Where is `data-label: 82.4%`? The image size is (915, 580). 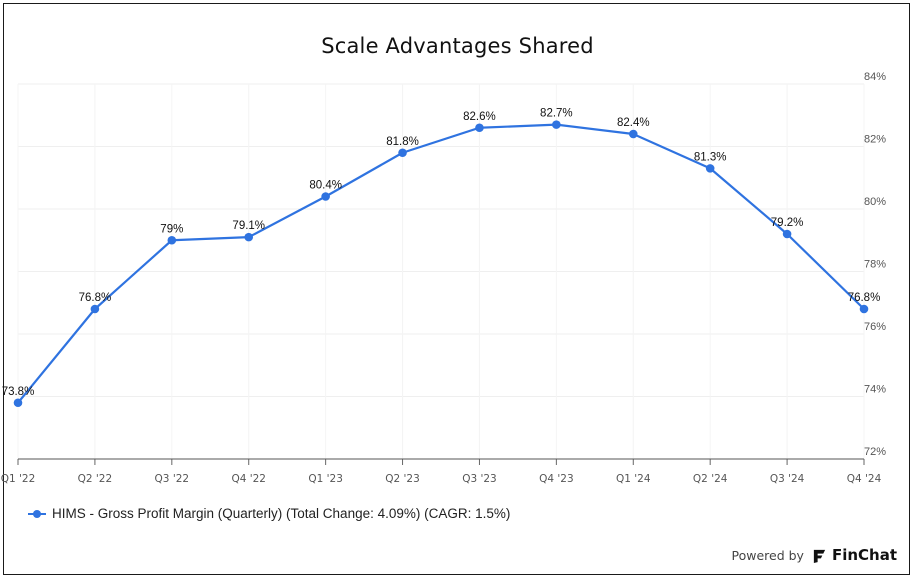
data-label: 82.4% is located at coordinates (633, 123).